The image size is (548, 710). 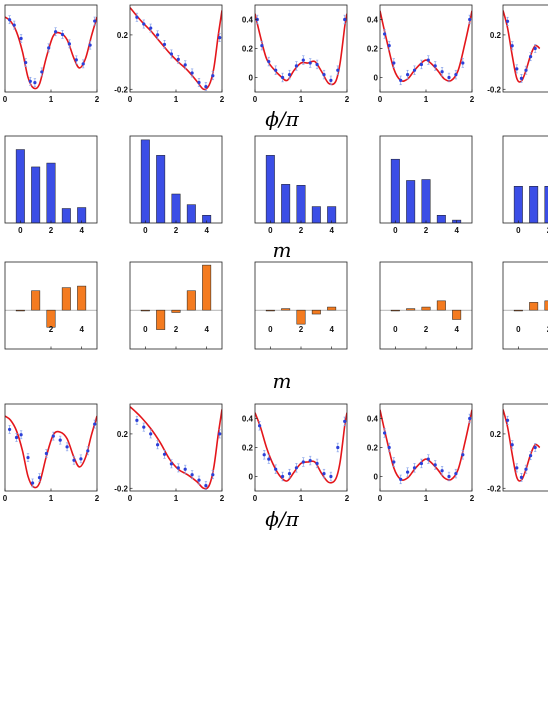 I want to click on y-tick-label: 0.2, so click(x=248, y=448).